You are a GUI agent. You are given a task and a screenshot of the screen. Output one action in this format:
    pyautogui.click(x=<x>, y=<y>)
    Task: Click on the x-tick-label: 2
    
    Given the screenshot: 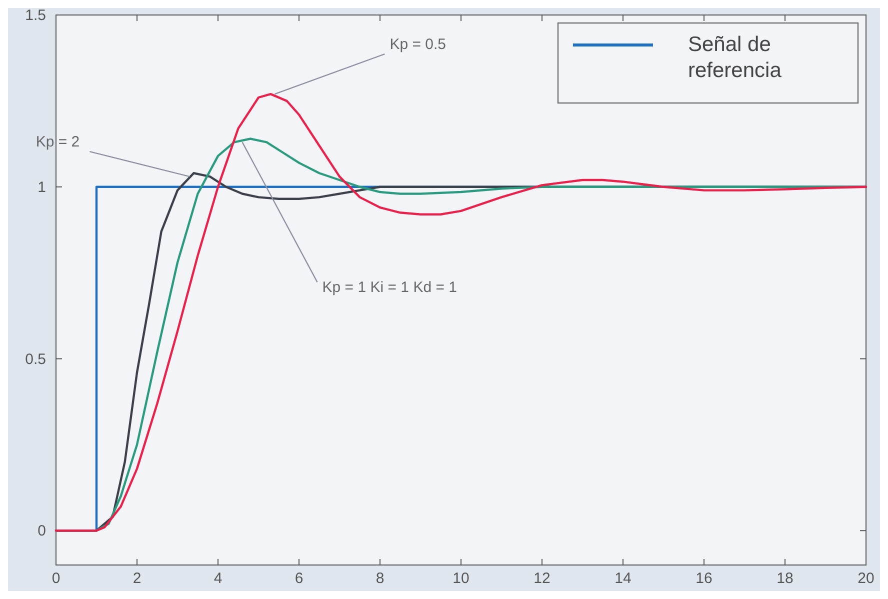 What is the action you would take?
    pyautogui.click(x=137, y=578)
    